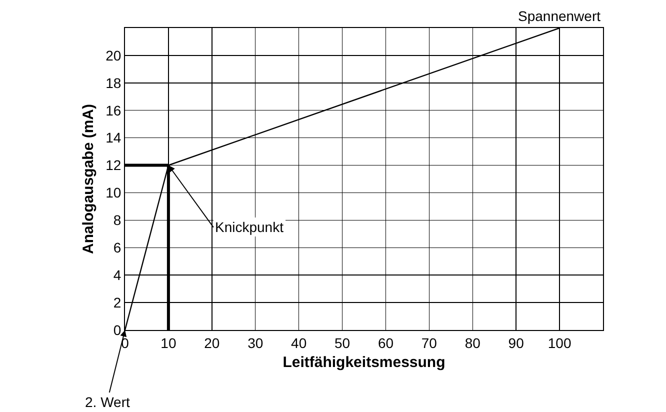 This screenshot has width=666, height=412. Describe the element at coordinates (114, 165) in the screenshot. I see `y-tick-label: 12` at that location.